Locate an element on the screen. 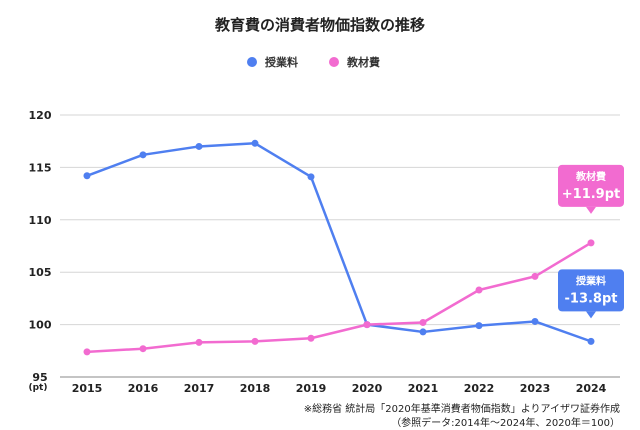 The height and width of the screenshot is (430, 640). legend: 授業料 教材費 is located at coordinates (313, 62).